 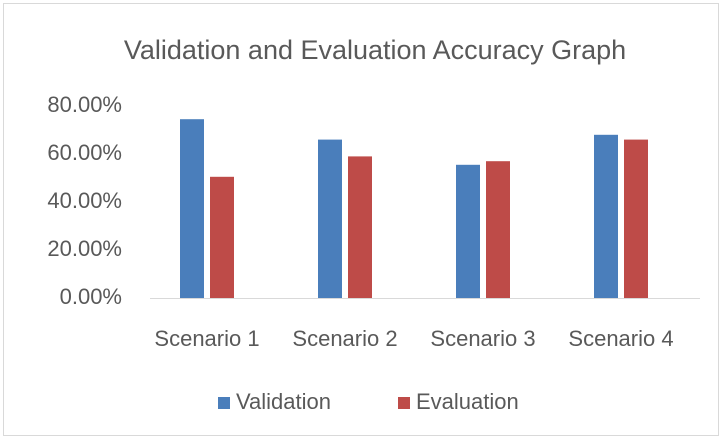 What do you see at coordinates (467, 401) in the screenshot?
I see `legend-label: Evaluation` at bounding box center [467, 401].